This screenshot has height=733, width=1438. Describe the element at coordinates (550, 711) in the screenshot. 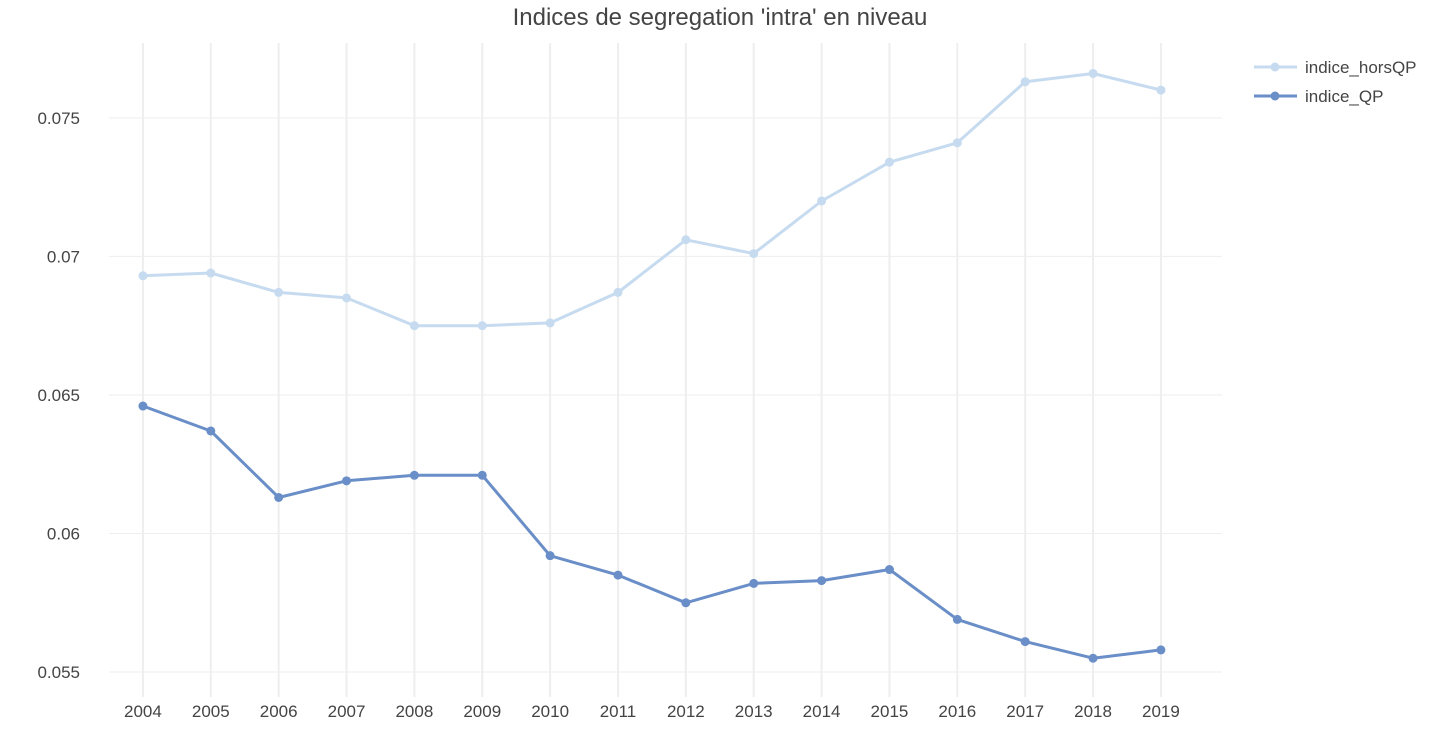

I see `x-tick-label: 2010` at that location.